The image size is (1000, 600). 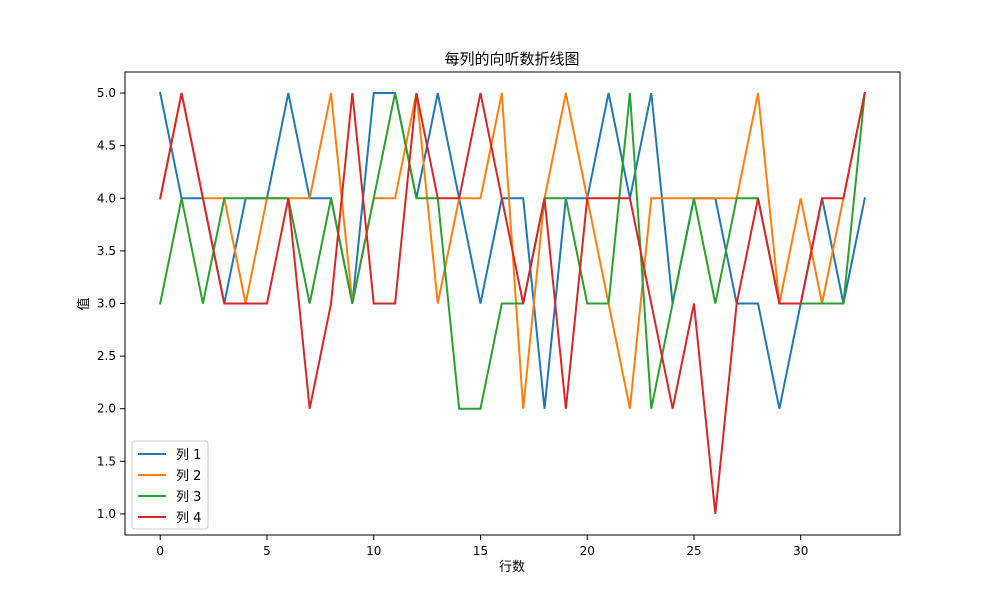 I want to click on legend: 列 1 列 2 列 3 列 4, so click(x=170, y=485).